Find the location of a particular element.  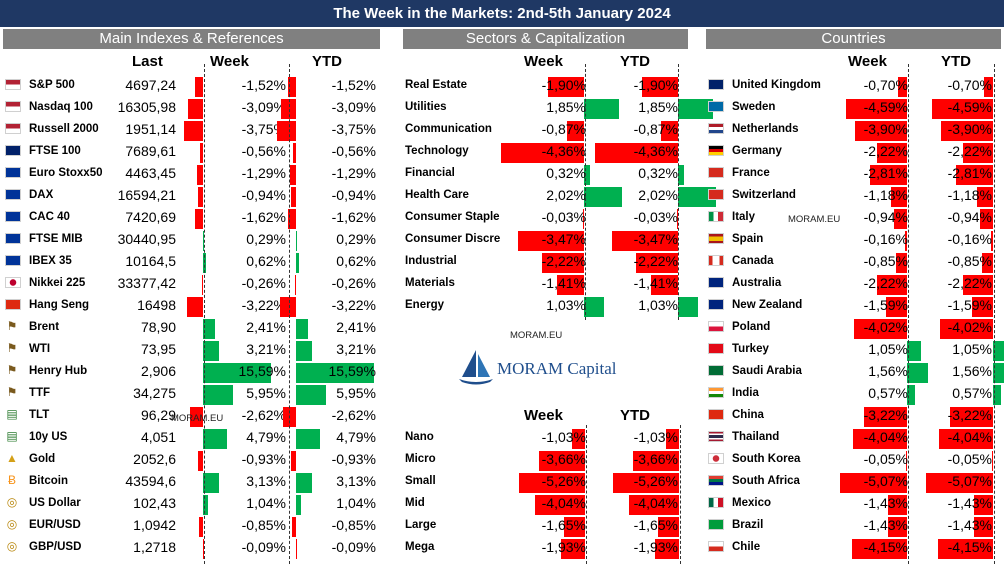

australia-flag is located at coordinates (716, 282).